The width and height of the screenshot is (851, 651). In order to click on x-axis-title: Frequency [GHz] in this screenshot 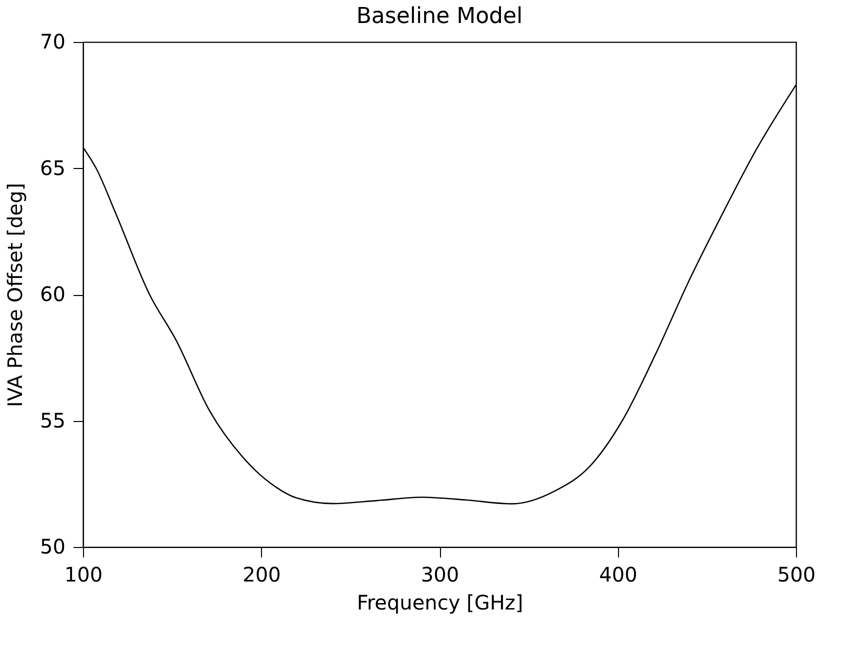, I will do `click(440, 602)`.